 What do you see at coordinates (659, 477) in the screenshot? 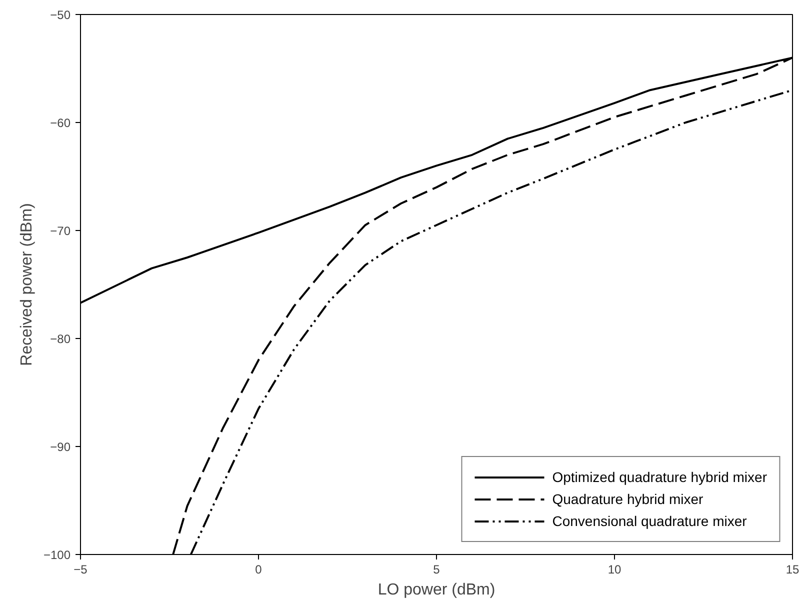
I see `legend-label: Optimized quadrature hybrid mixer` at bounding box center [659, 477].